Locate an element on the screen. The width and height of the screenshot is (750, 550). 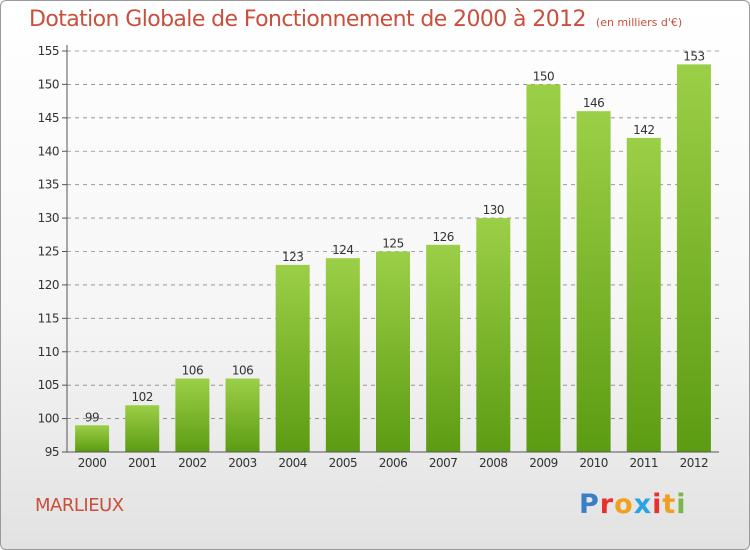
x-tick-label: 2012 is located at coordinates (694, 463).